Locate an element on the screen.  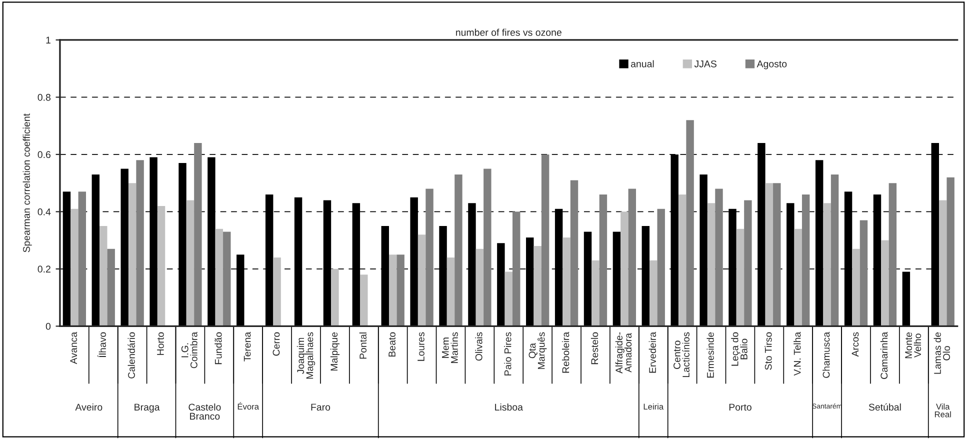
chart-title: number of fires vs ozone is located at coordinates (509, 32).